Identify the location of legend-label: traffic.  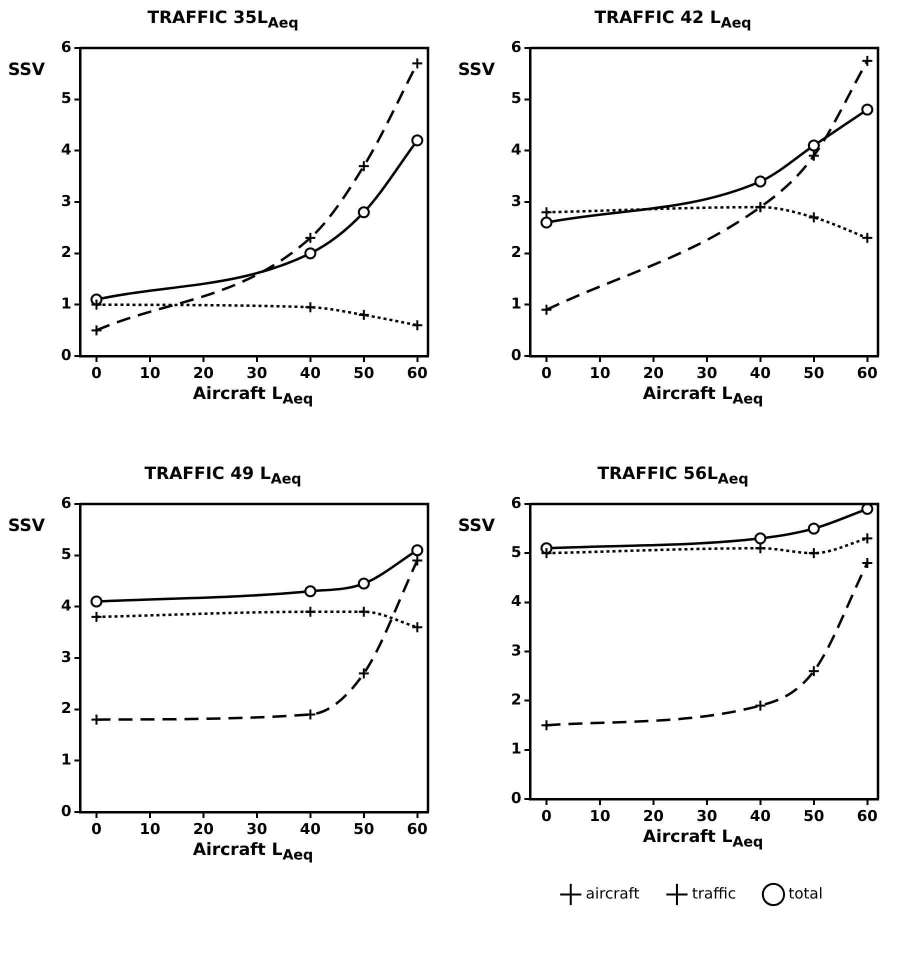
(714, 893).